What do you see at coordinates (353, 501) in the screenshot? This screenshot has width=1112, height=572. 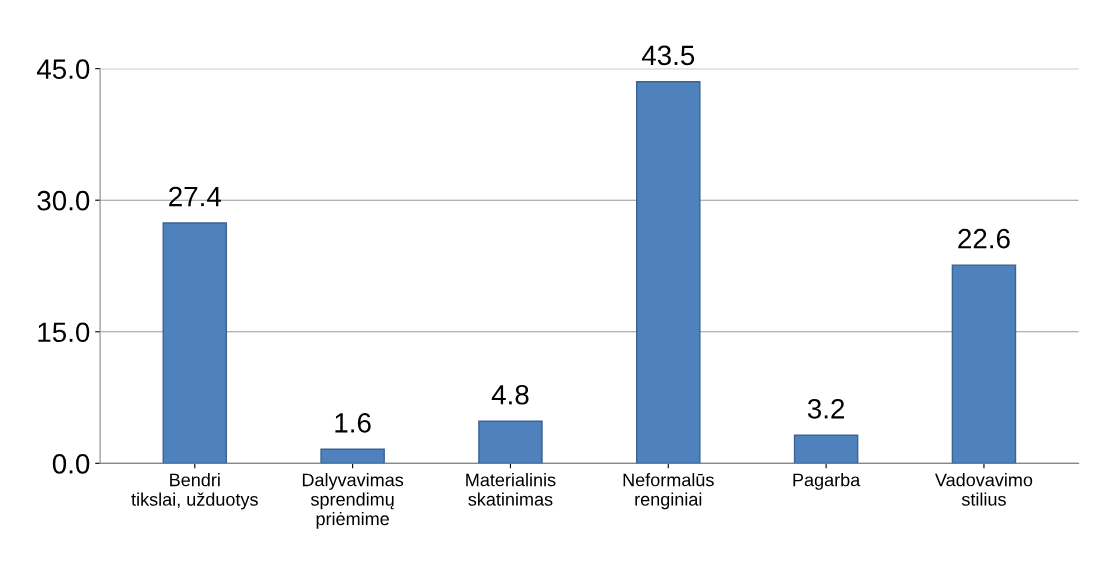 I see `x-tick-label: Dalyvavimas sprendimų priėmime` at bounding box center [353, 501].